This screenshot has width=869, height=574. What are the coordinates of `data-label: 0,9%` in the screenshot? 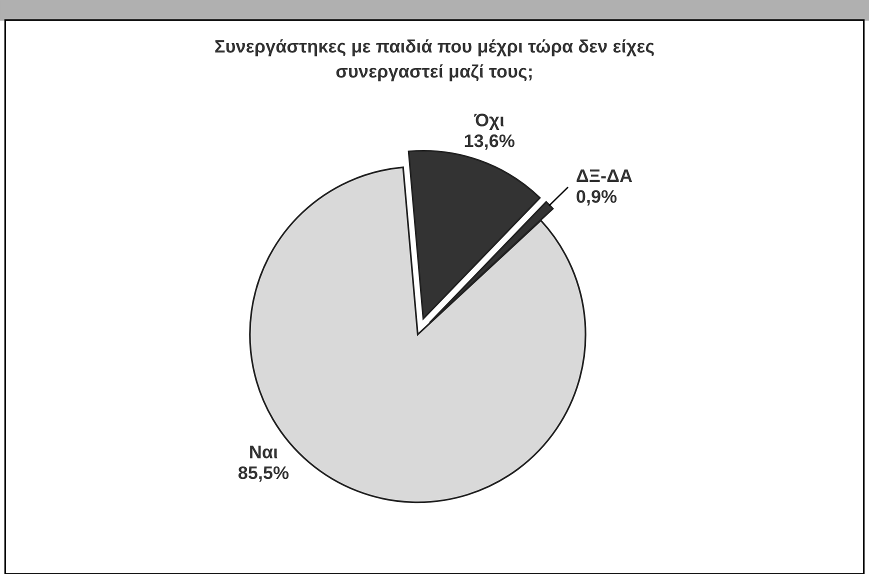 It's located at (596, 198).